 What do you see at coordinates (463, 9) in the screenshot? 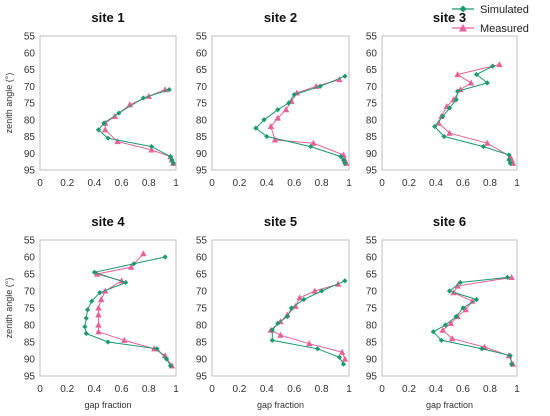
I see `legend-simulated-marker` at bounding box center [463, 9].